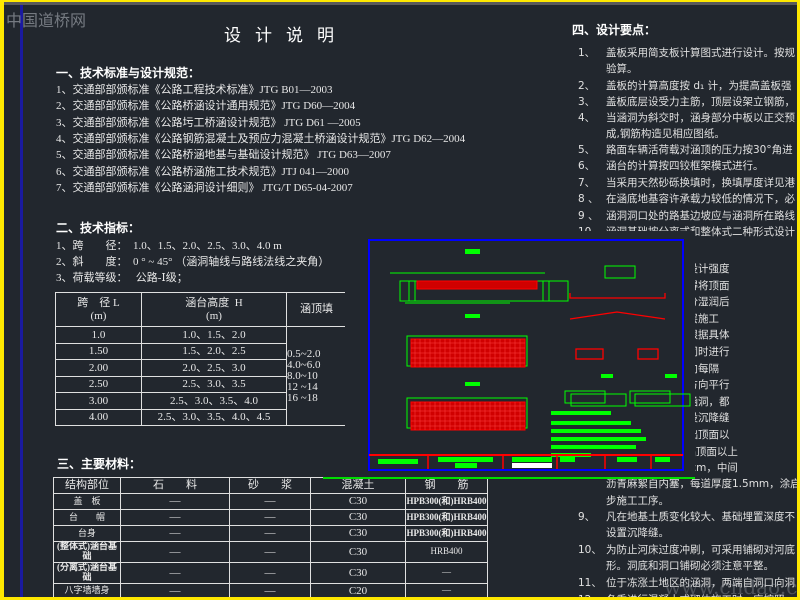  What do you see at coordinates (87, 572) in the screenshot?
I see `table-cell: (分离式)涵台基础` at bounding box center [87, 572].